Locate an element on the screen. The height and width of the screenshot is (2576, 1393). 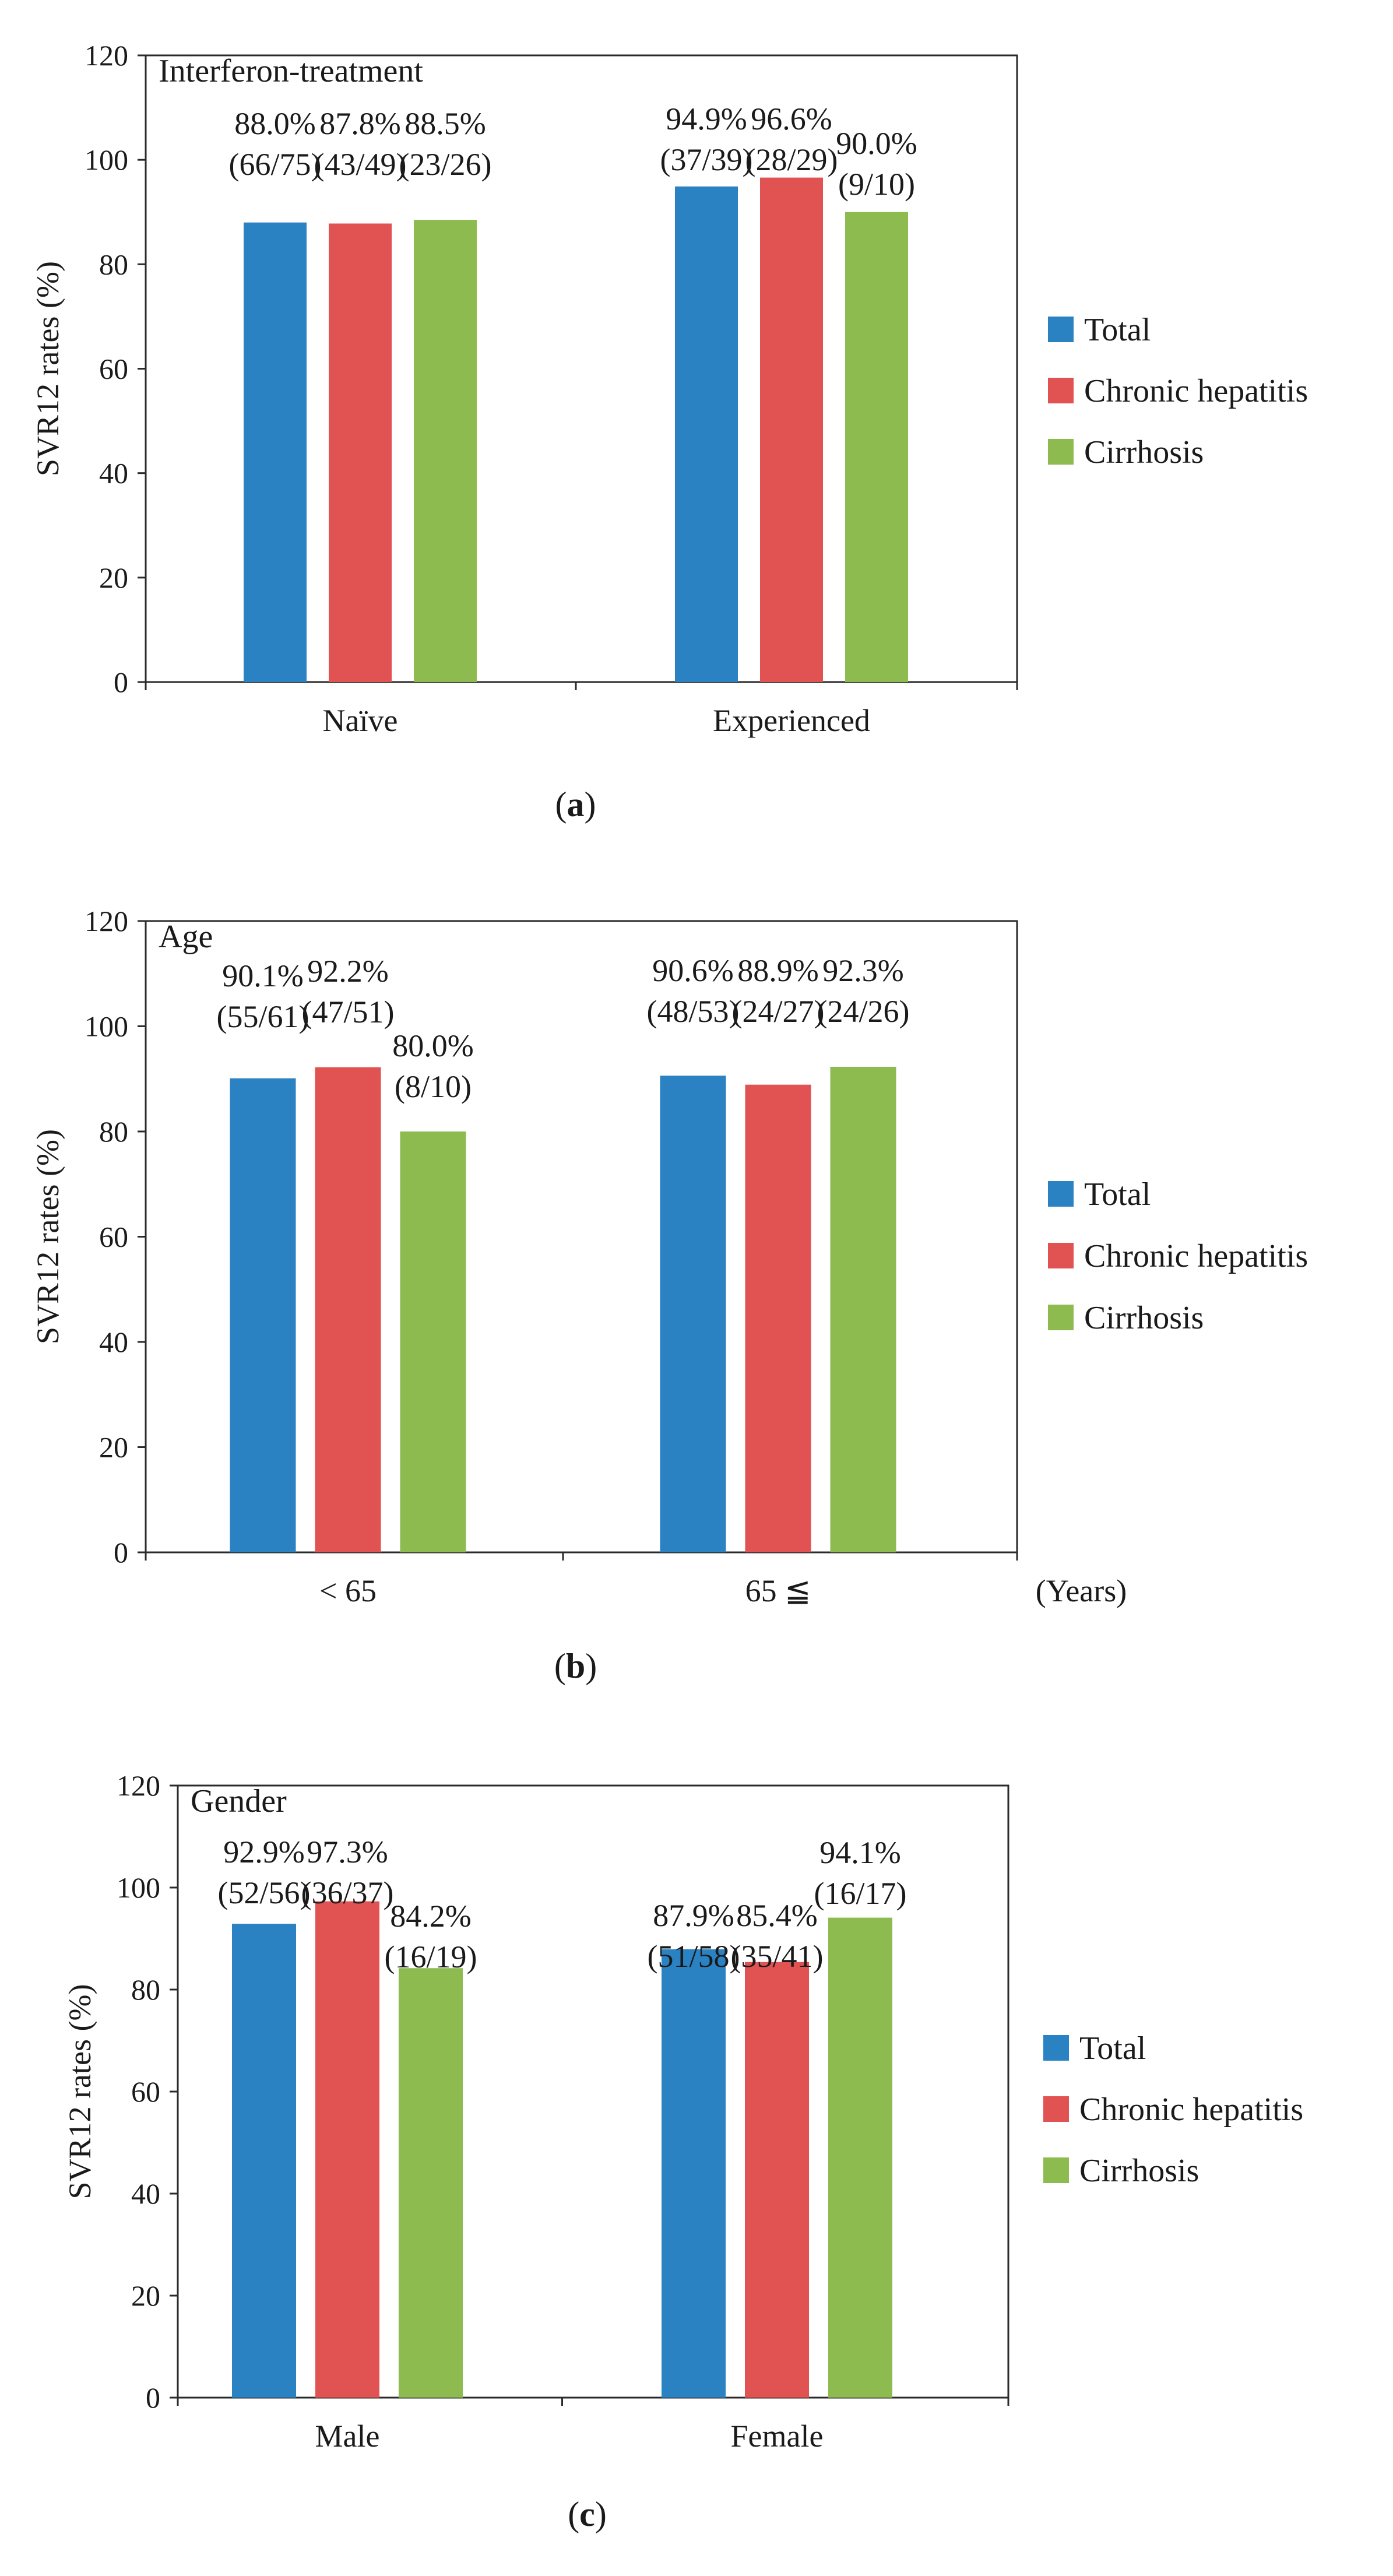
bar-label: 88.5% is located at coordinates (445, 123).